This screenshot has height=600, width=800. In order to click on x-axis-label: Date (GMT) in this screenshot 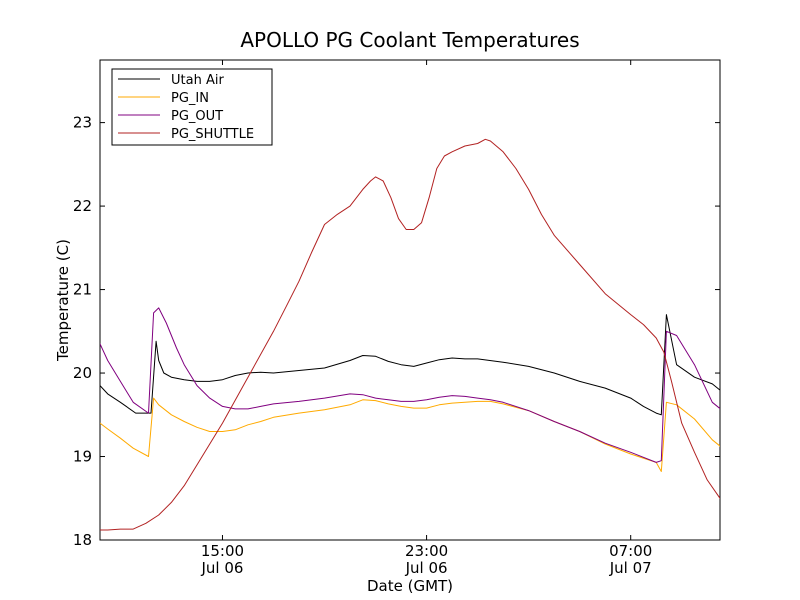, I will do `click(410, 586)`.